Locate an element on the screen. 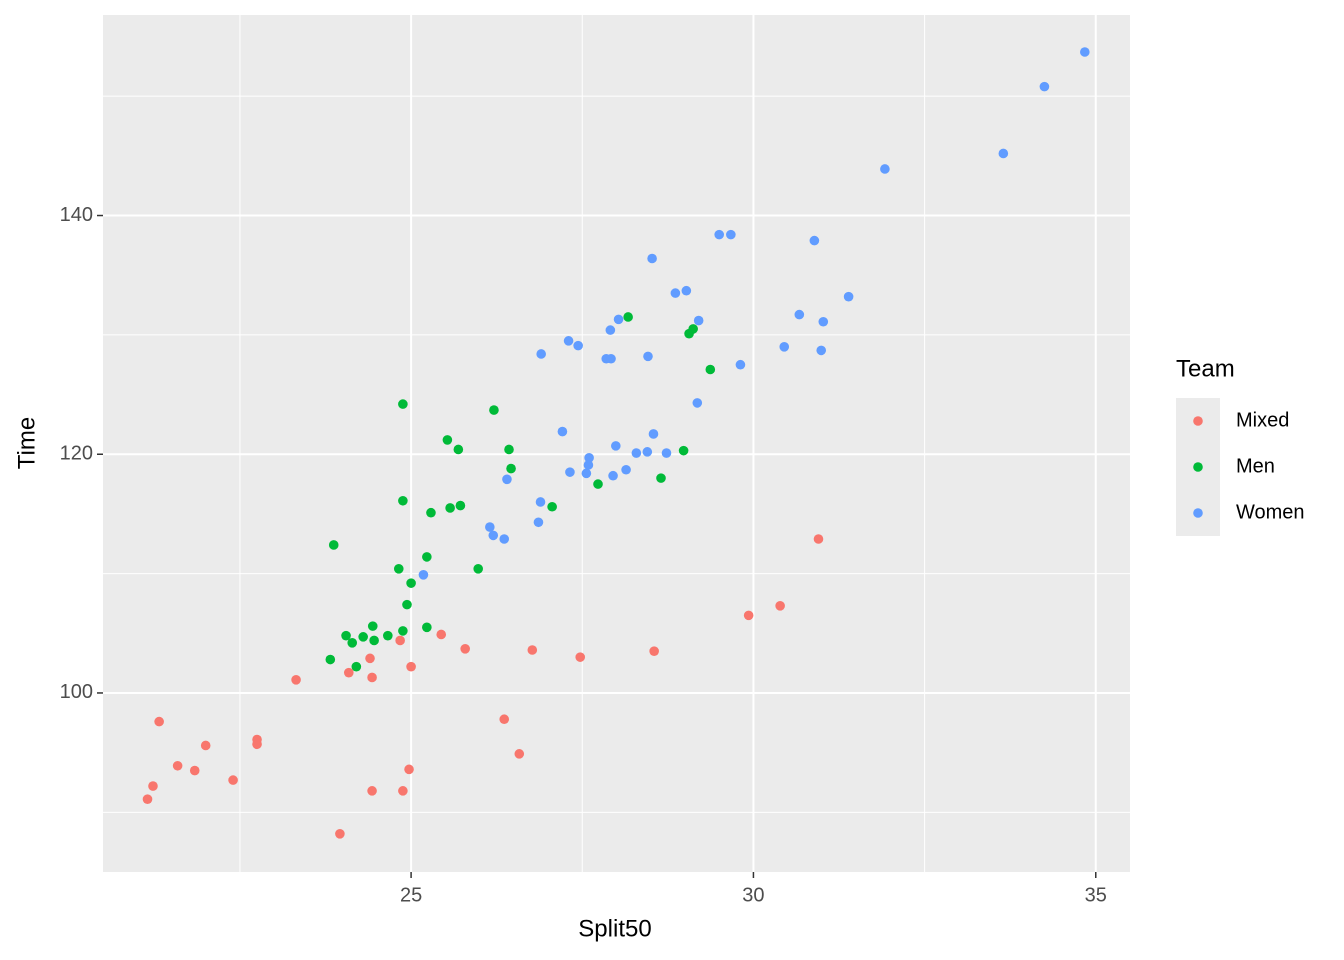  legend-label: Men is located at coordinates (1255, 466).